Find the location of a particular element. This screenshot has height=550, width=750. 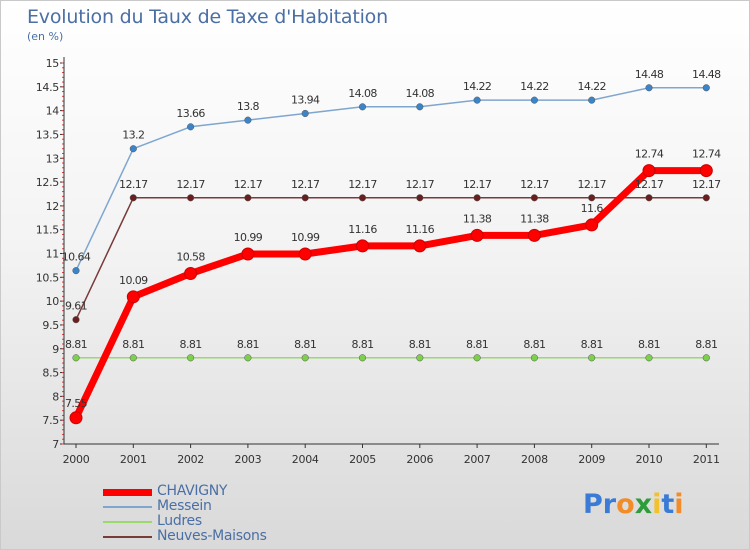

y-tick-label: 11.5 is located at coordinates (48, 230).